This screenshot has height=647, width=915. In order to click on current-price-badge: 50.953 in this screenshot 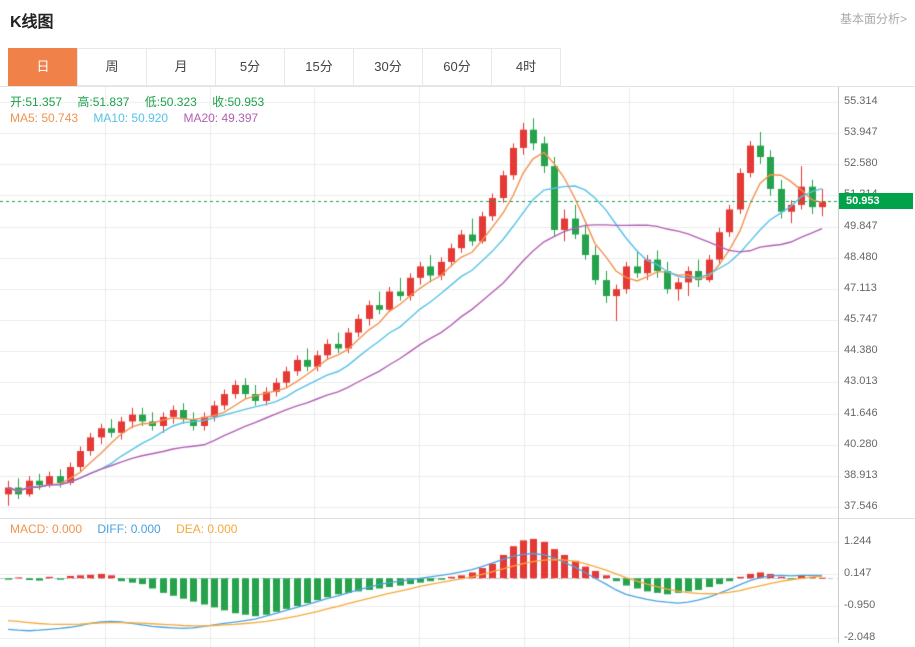, I will do `click(876, 201)`.